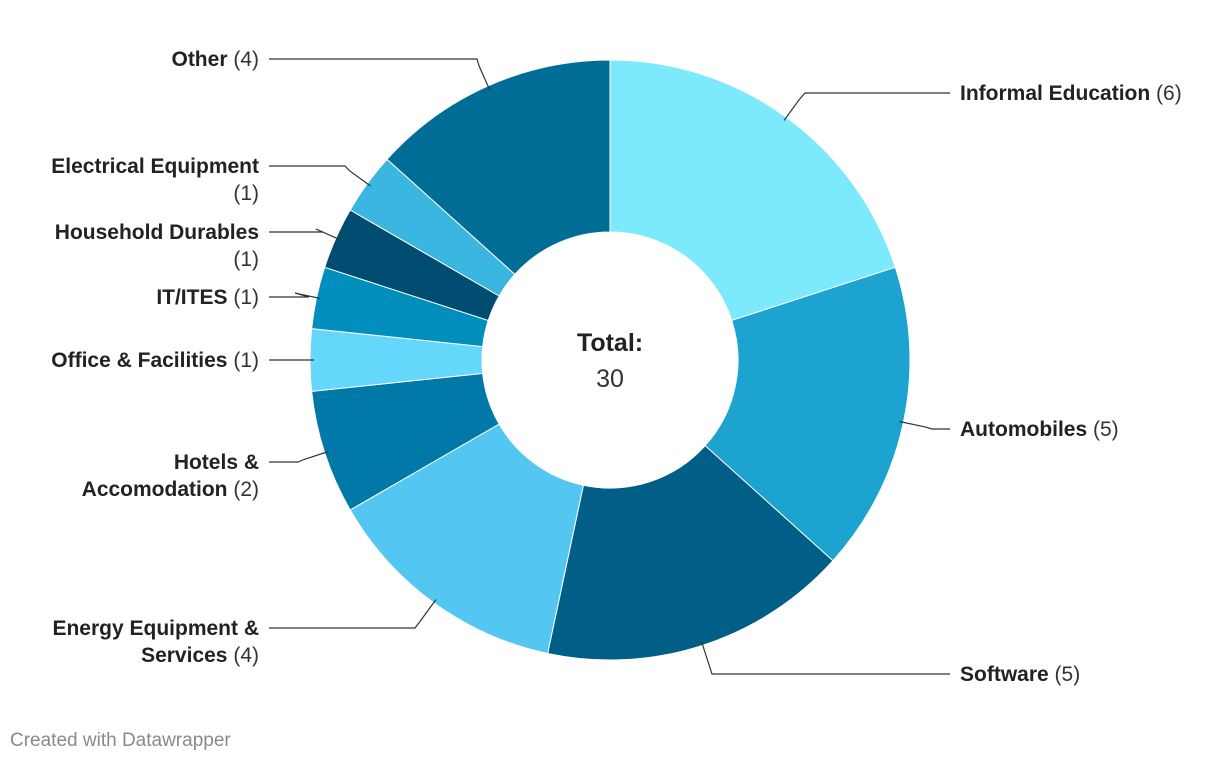 The width and height of the screenshot is (1220, 766). What do you see at coordinates (155, 489) in the screenshot?
I see `label-name: Accomodation` at bounding box center [155, 489].